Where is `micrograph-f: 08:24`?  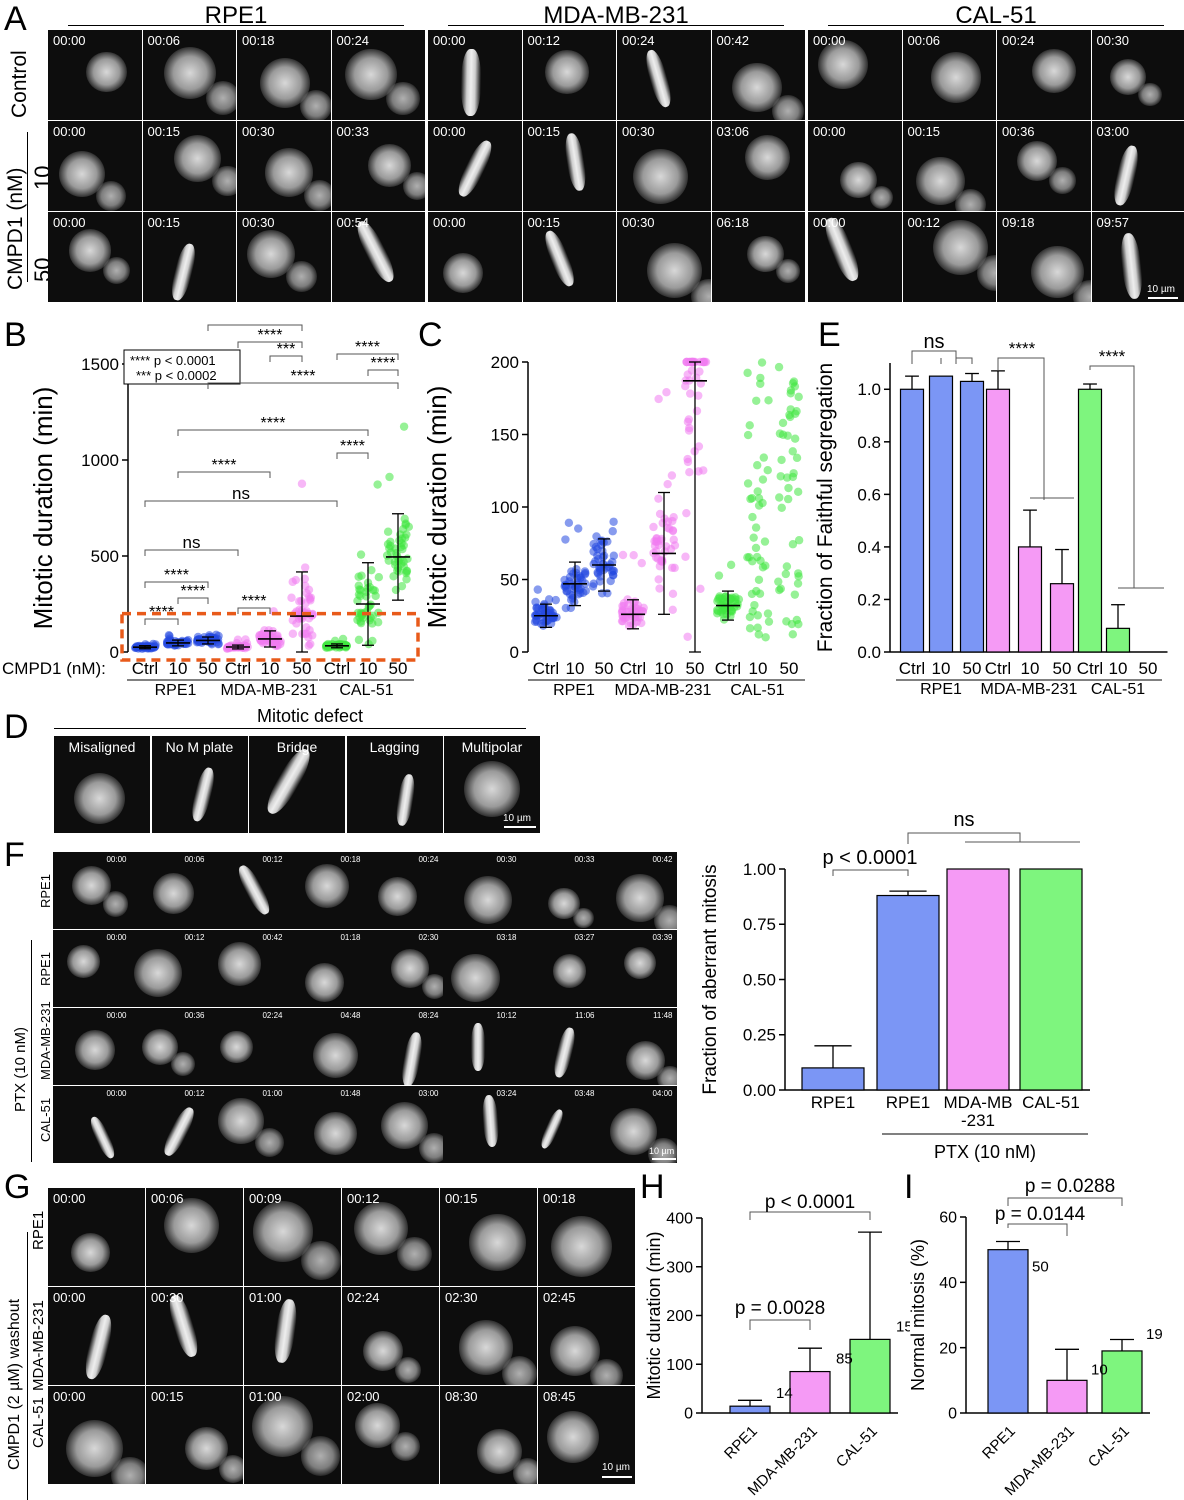
micrograph-f: 08:24 is located at coordinates (404, 1046).